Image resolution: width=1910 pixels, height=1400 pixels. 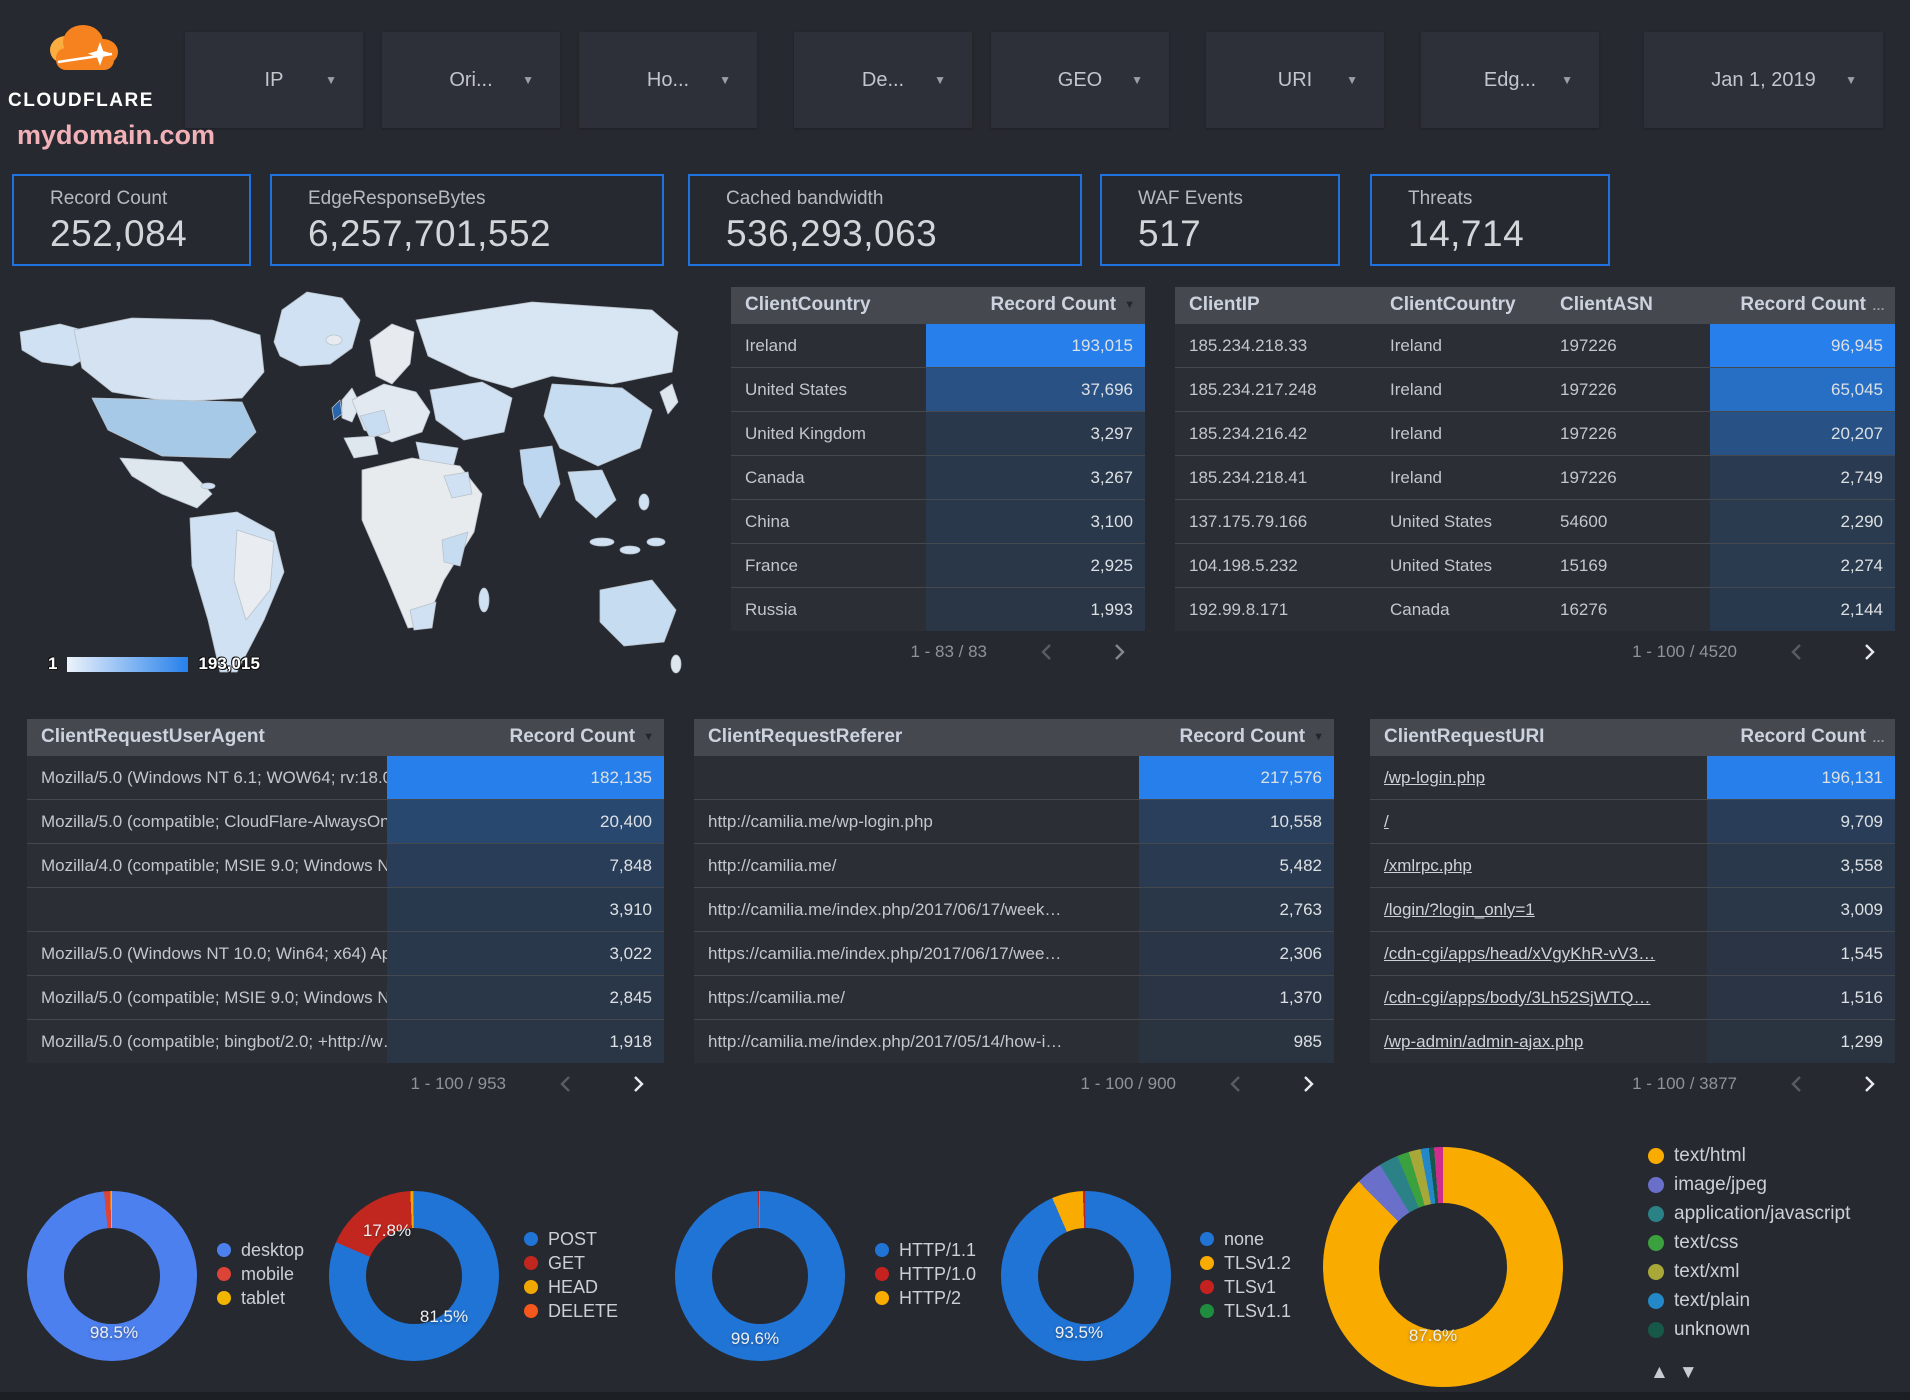 What do you see at coordinates (938, 652) in the screenshot?
I see `pagination: 1 - 83 / 83` at bounding box center [938, 652].